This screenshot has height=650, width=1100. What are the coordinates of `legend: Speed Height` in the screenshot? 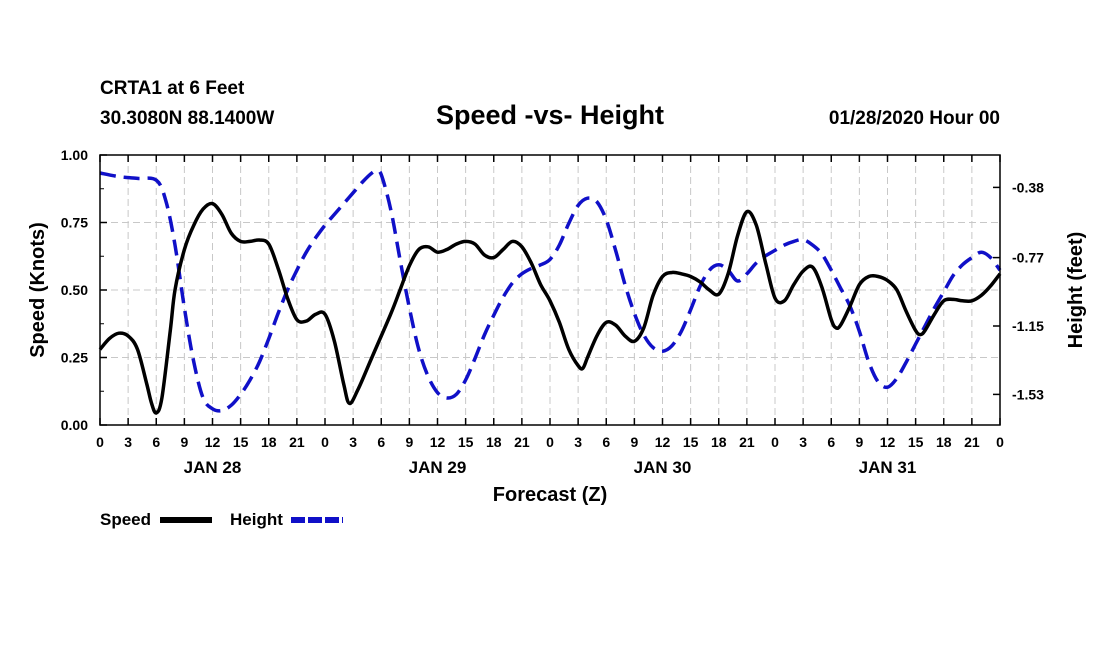 It's located at (221, 519).